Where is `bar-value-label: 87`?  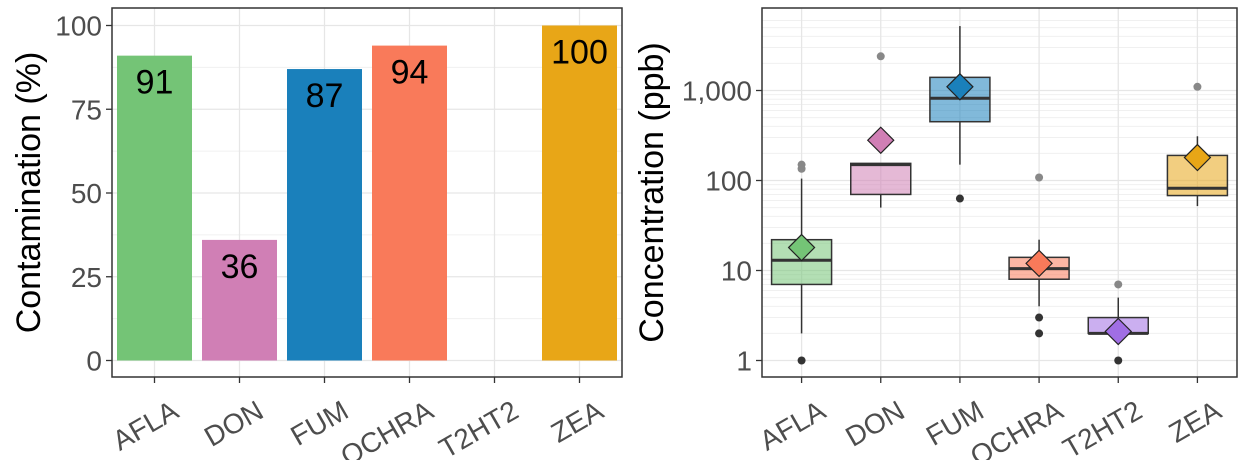
bar-value-label: 87 is located at coordinates (325, 96).